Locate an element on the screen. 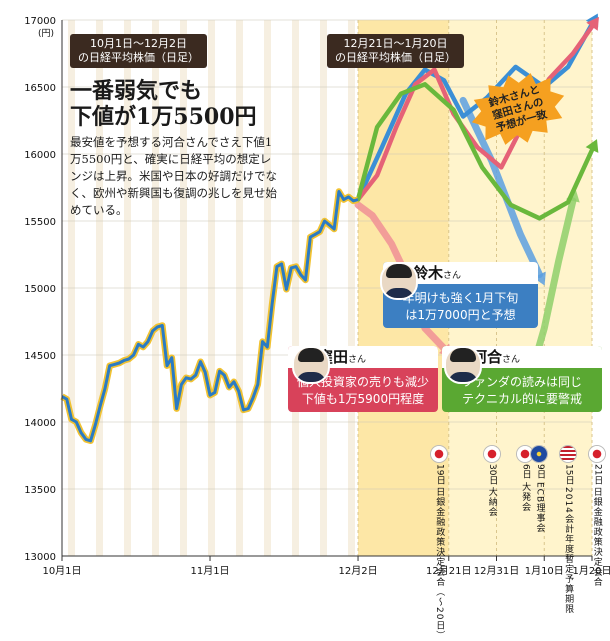  event-day: 19日 is located at coordinates (439, 474).